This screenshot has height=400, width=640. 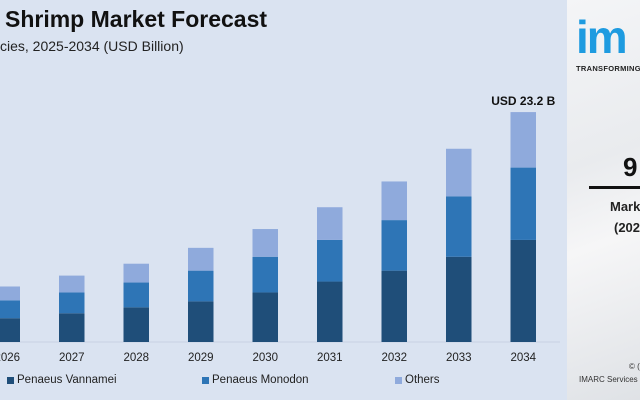 What do you see at coordinates (523, 358) in the screenshot?
I see `x-tick-label: 2034` at bounding box center [523, 358].